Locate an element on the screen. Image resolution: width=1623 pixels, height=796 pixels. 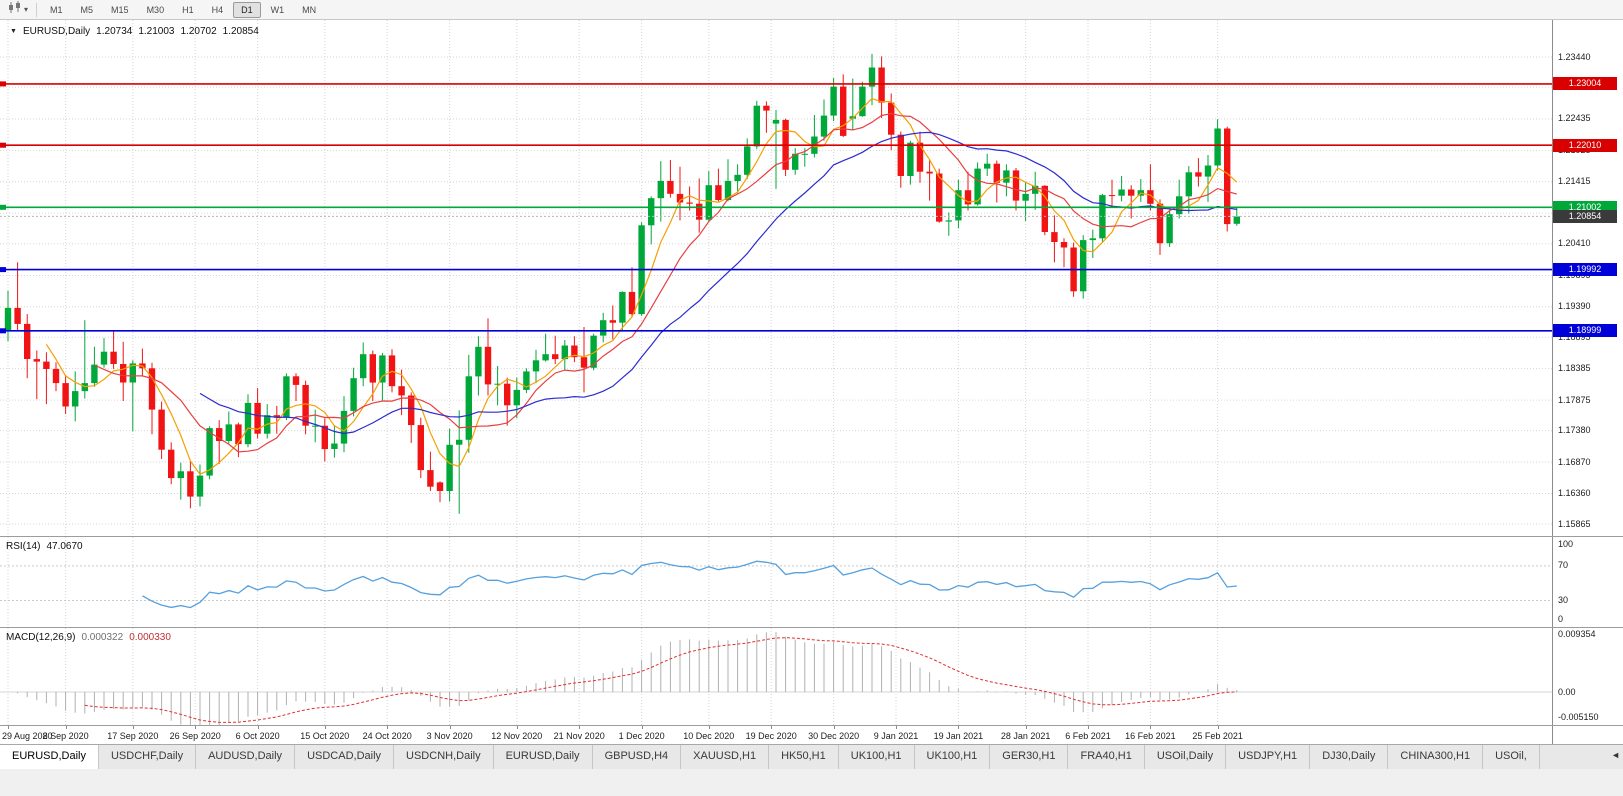
chart-tab: USDJPY,H1 is located at coordinates (1268, 757).